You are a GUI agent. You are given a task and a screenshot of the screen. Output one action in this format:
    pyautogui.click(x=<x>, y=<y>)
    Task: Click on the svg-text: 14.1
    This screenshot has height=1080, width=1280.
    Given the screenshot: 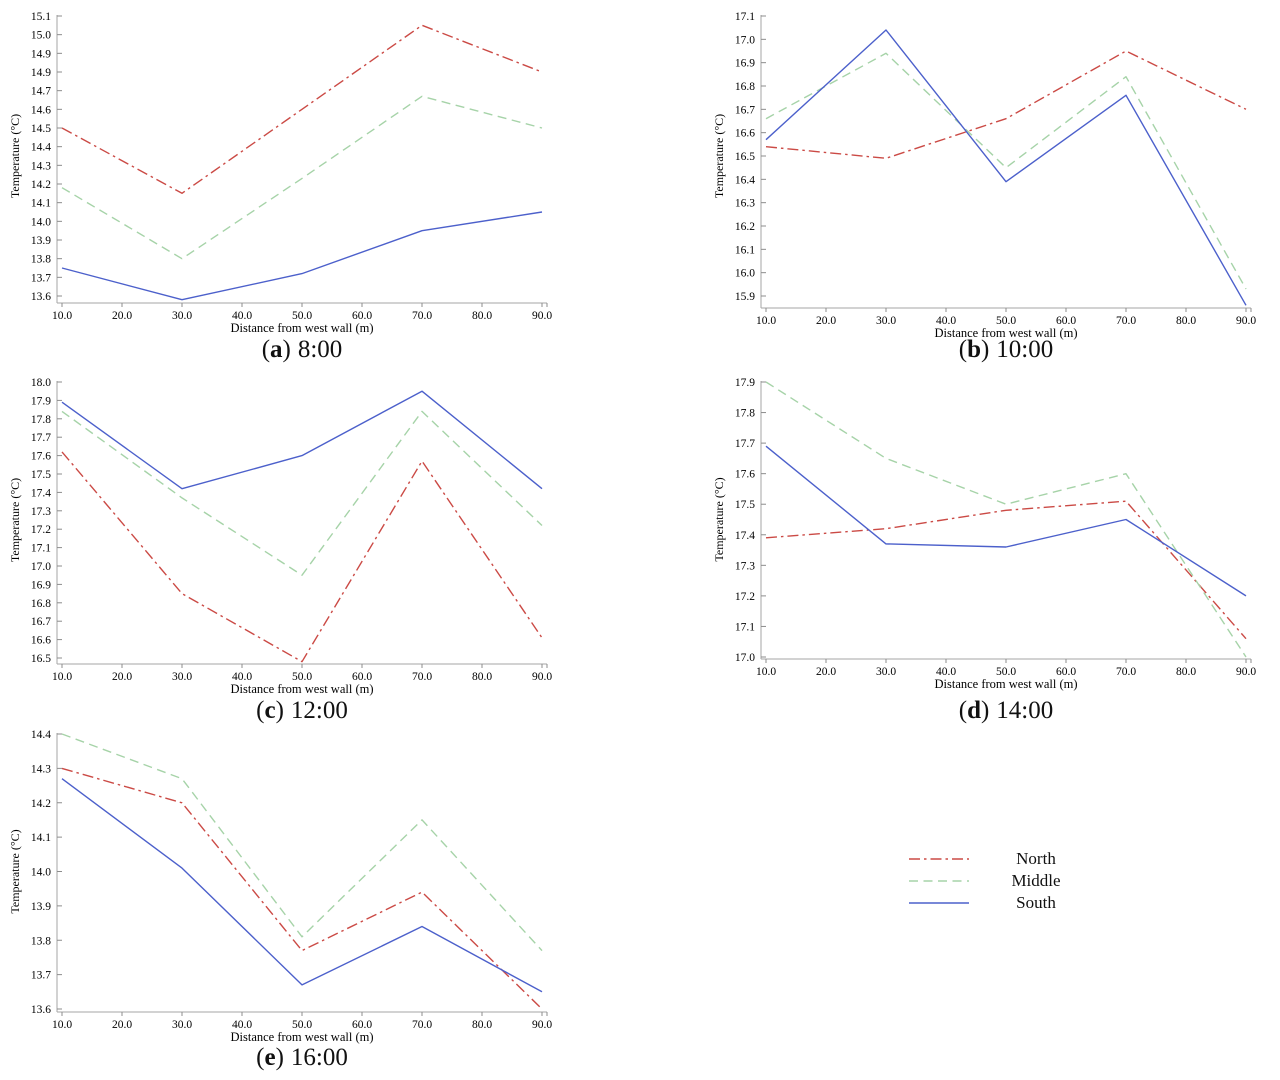 What is the action you would take?
    pyautogui.click(x=41, y=204)
    